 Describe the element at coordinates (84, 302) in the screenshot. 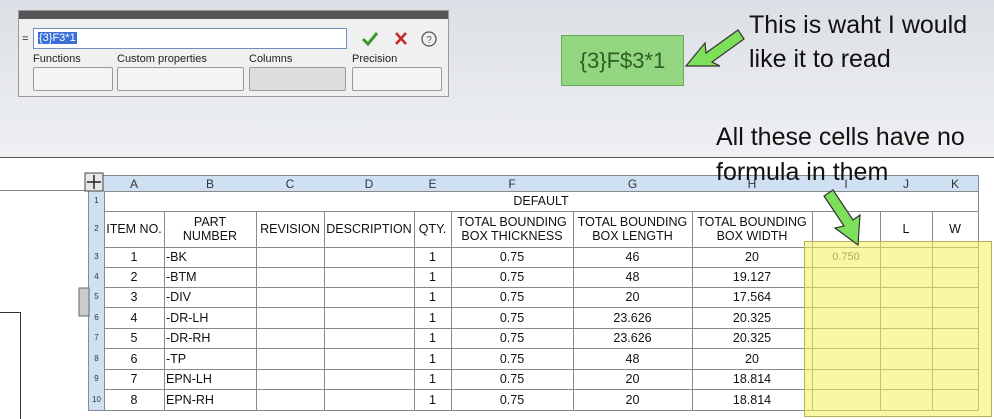

I see `side-handle` at that location.